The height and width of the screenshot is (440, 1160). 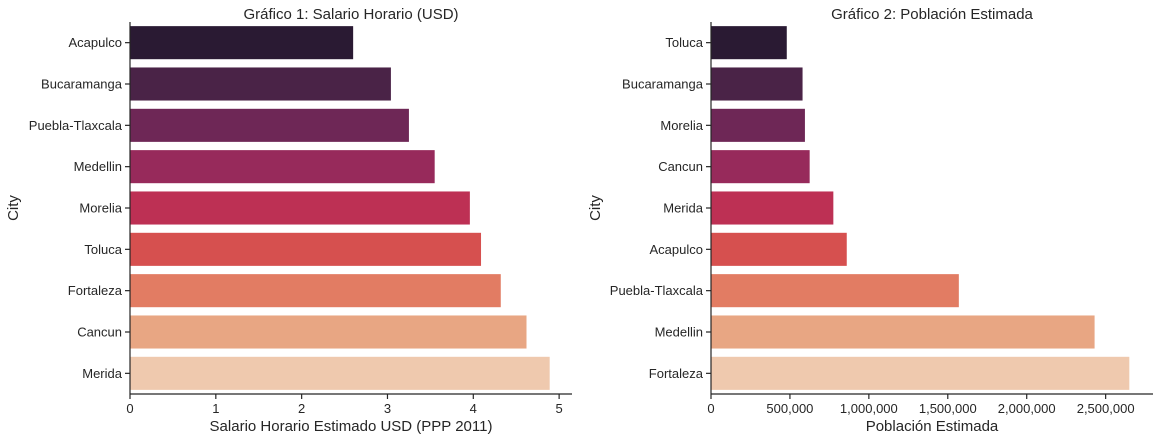 I want to click on x-tick-label: 2,500,000, so click(x=1106, y=408).